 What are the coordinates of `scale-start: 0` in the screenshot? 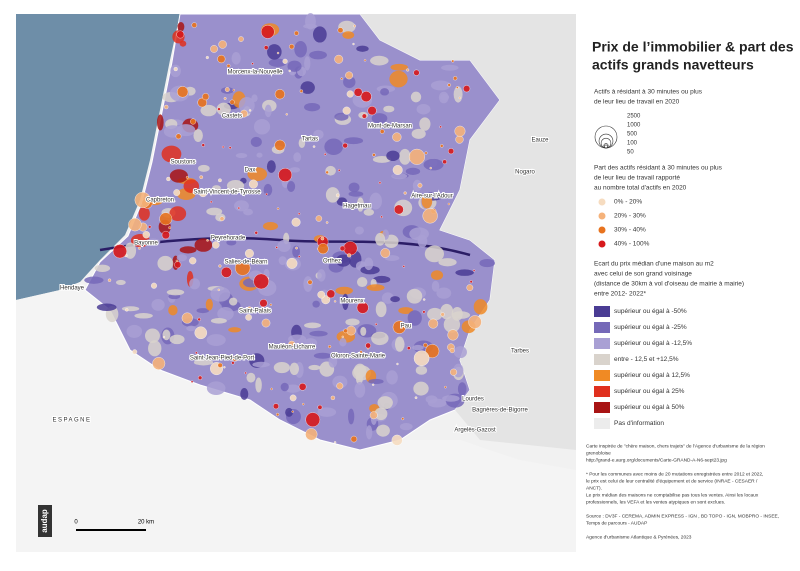 It's located at (76, 523).